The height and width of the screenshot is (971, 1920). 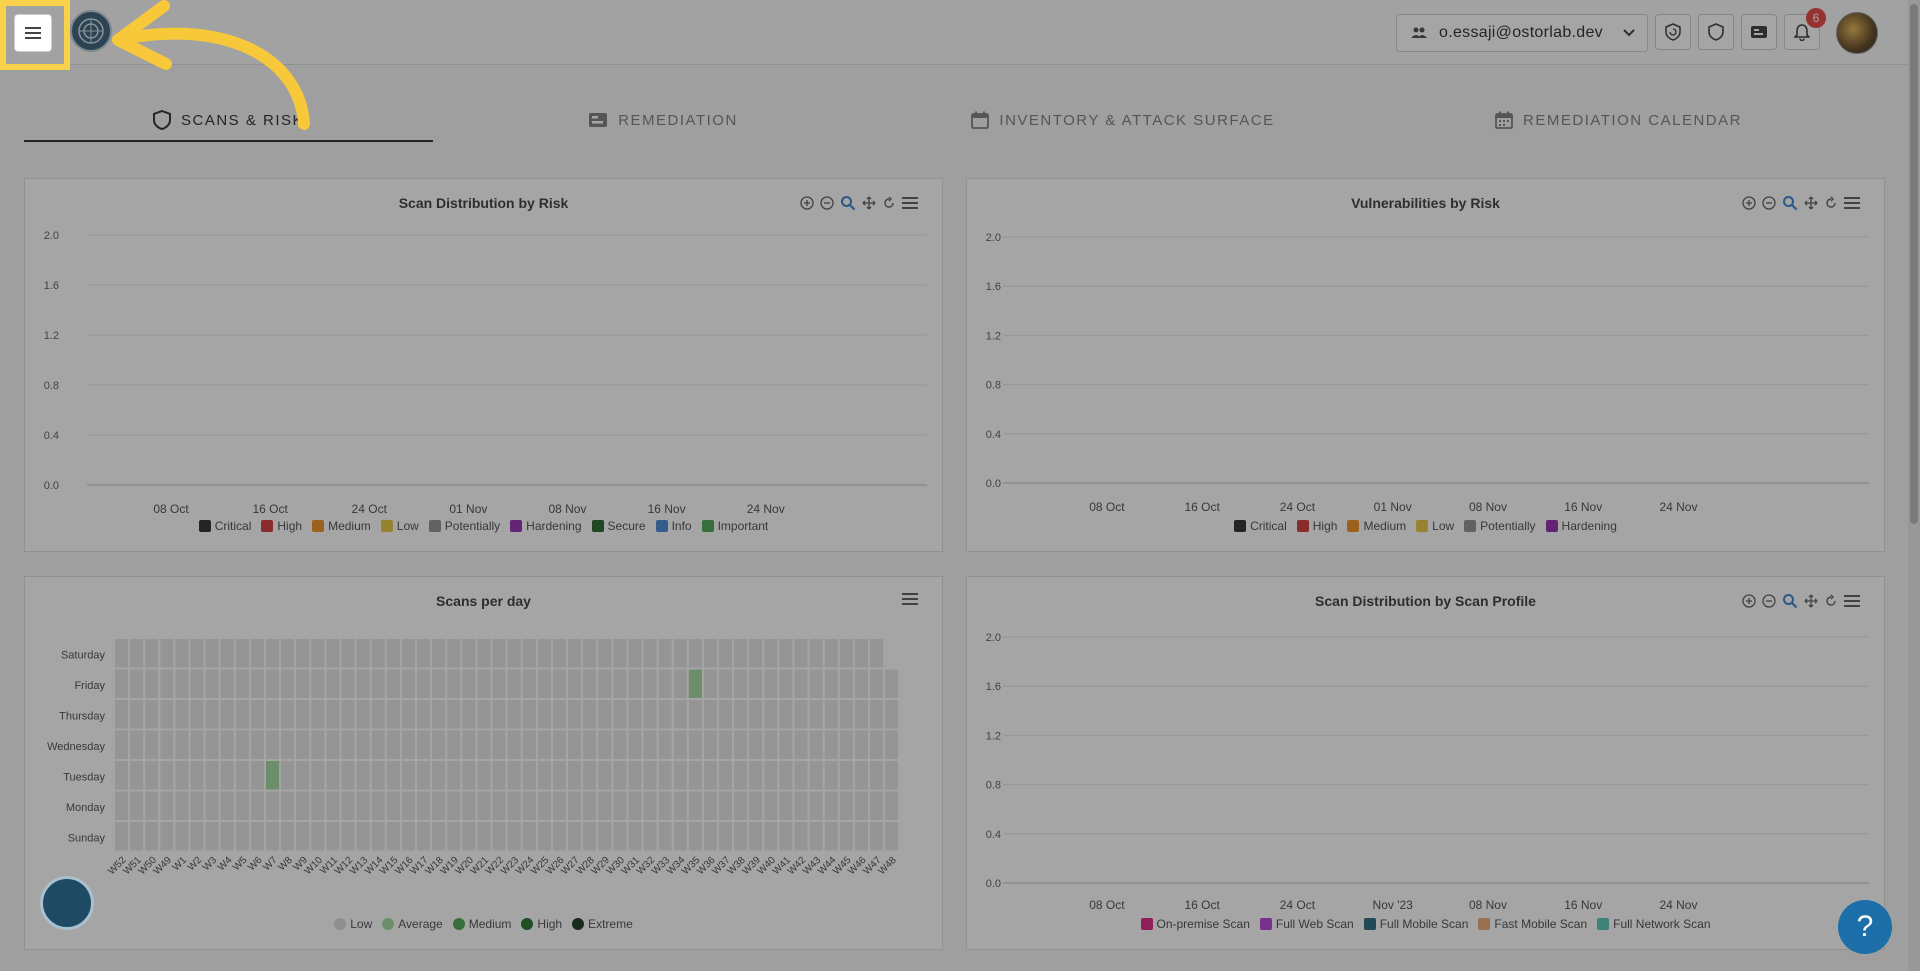 What do you see at coordinates (1532, 924) in the screenshot?
I see `legend-item: Fast Mobile Scan` at bounding box center [1532, 924].